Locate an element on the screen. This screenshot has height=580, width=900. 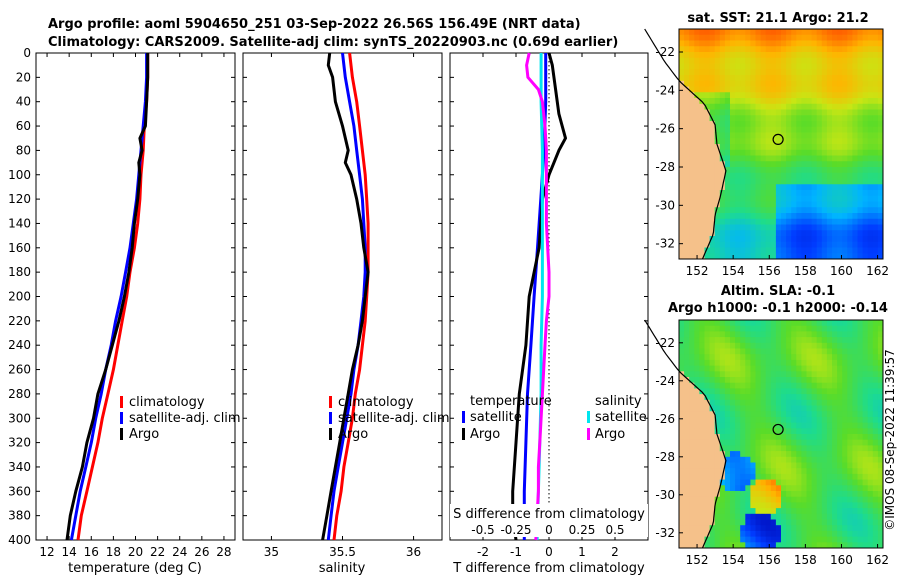
legend-t-satellite-swatch is located at coordinates (463, 417).